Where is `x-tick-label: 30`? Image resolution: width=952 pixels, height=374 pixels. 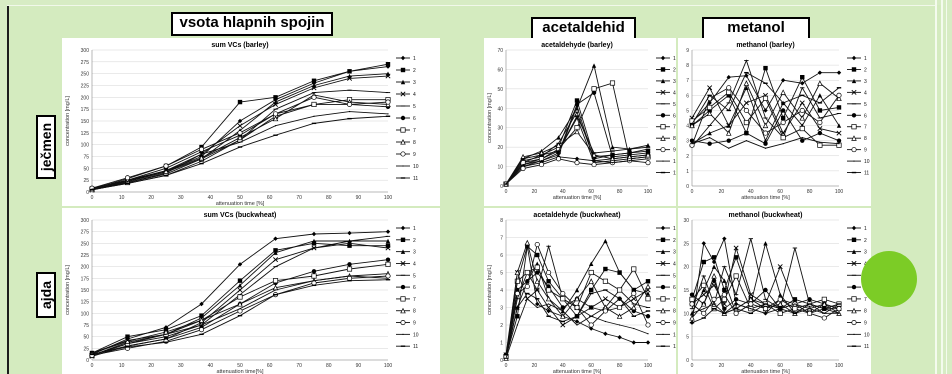 x-tick-label: 30 is located at coordinates (181, 198).